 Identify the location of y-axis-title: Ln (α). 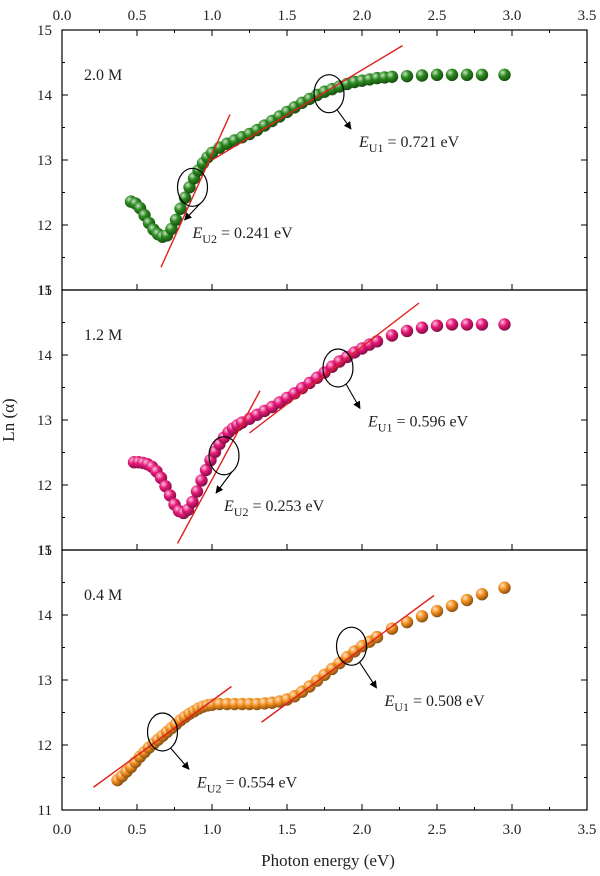
(9, 419).